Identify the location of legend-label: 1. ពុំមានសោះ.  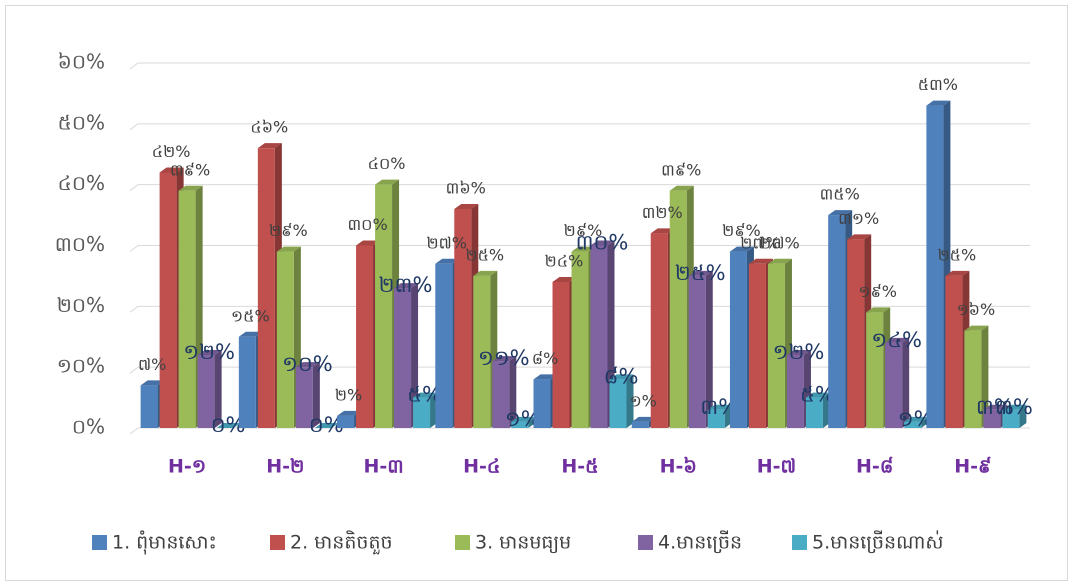
(164, 543).